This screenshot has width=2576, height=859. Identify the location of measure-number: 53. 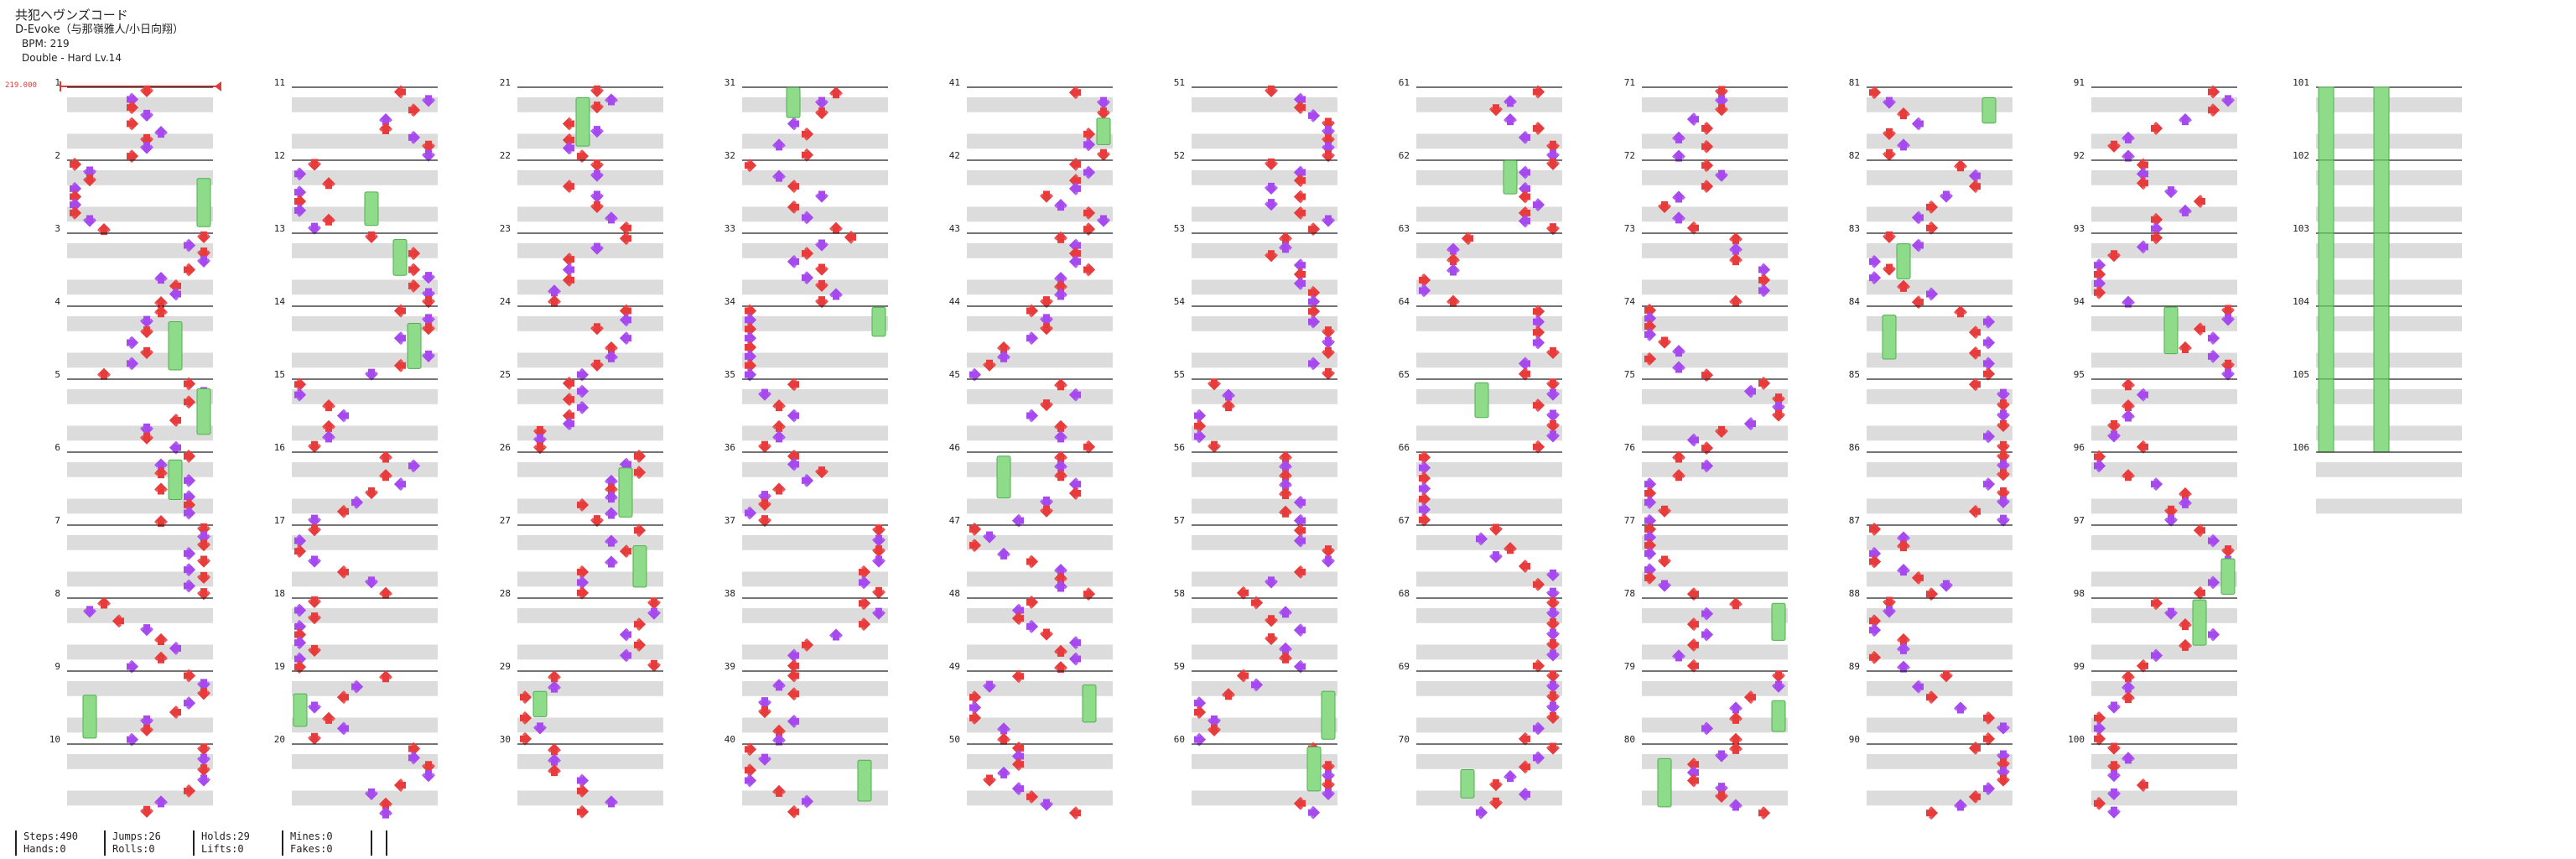
(1179, 228).